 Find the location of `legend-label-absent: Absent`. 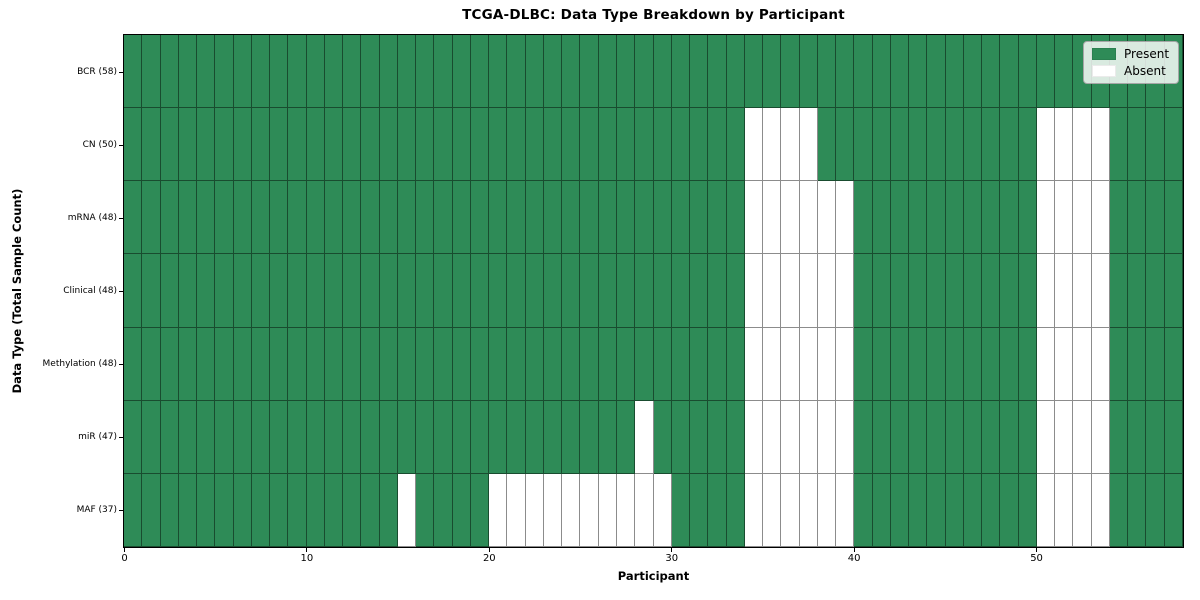

legend-label-absent: Absent is located at coordinates (1145, 71).